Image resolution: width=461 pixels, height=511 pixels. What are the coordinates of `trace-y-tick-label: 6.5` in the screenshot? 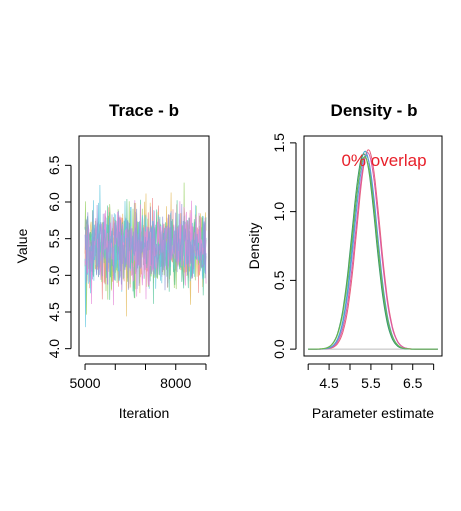 It's located at (54, 165).